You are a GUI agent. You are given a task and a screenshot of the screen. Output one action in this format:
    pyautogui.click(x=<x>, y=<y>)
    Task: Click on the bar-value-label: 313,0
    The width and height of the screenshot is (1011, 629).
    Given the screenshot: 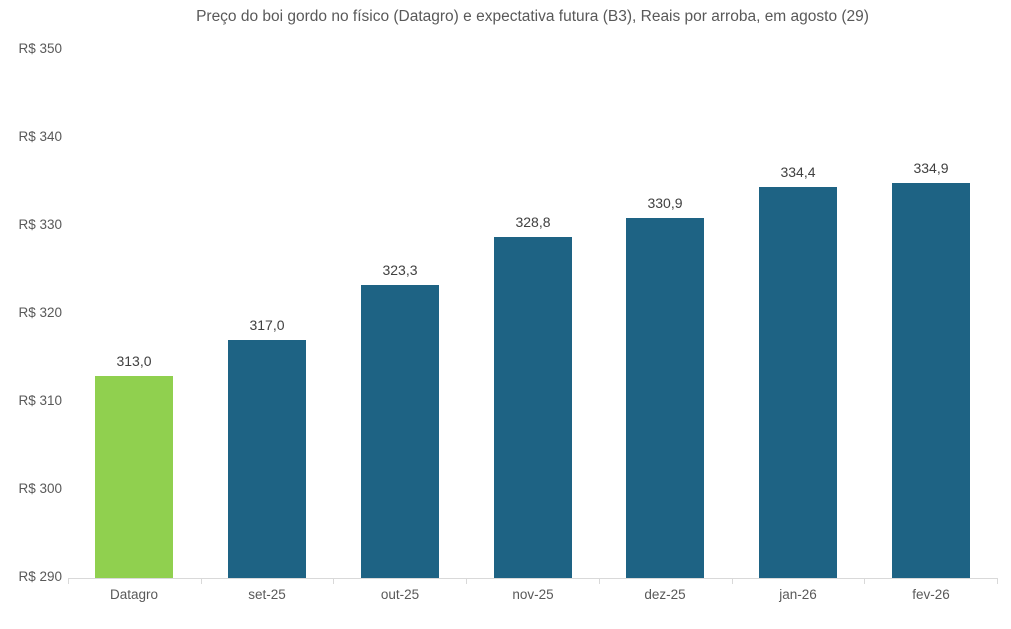 What is the action you would take?
    pyautogui.click(x=134, y=361)
    